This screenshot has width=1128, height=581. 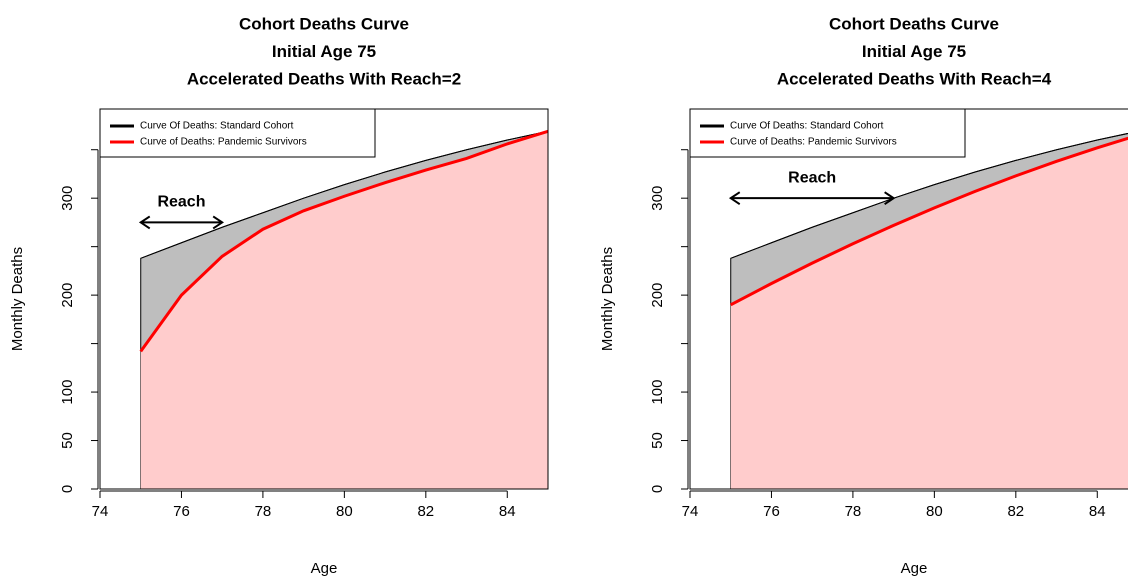 What do you see at coordinates (914, 78) in the screenshot?
I see `chart-title: Accelerated Deaths With Reach=4` at bounding box center [914, 78].